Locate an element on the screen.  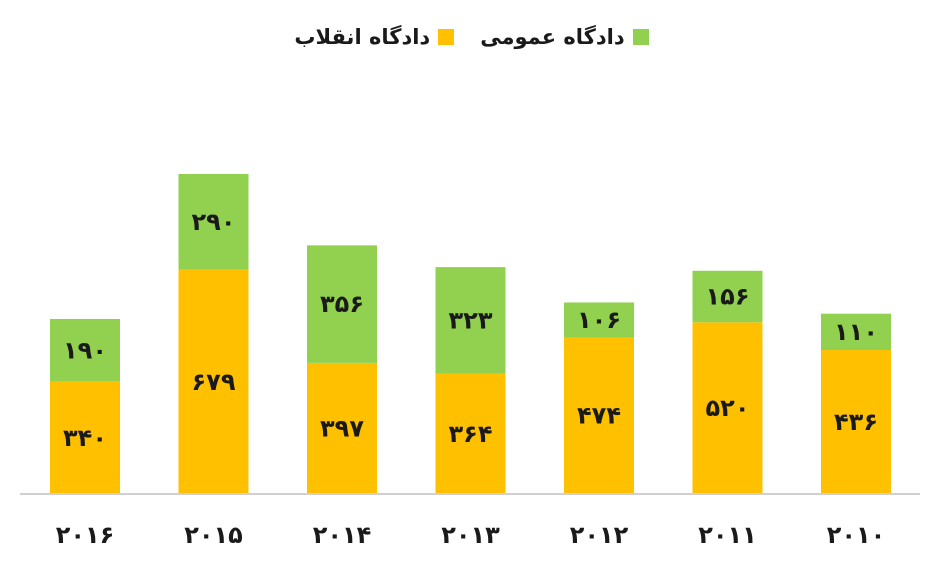
legend: دادگاه عمومی دادگاه انقلاب is located at coordinates (471, 37).